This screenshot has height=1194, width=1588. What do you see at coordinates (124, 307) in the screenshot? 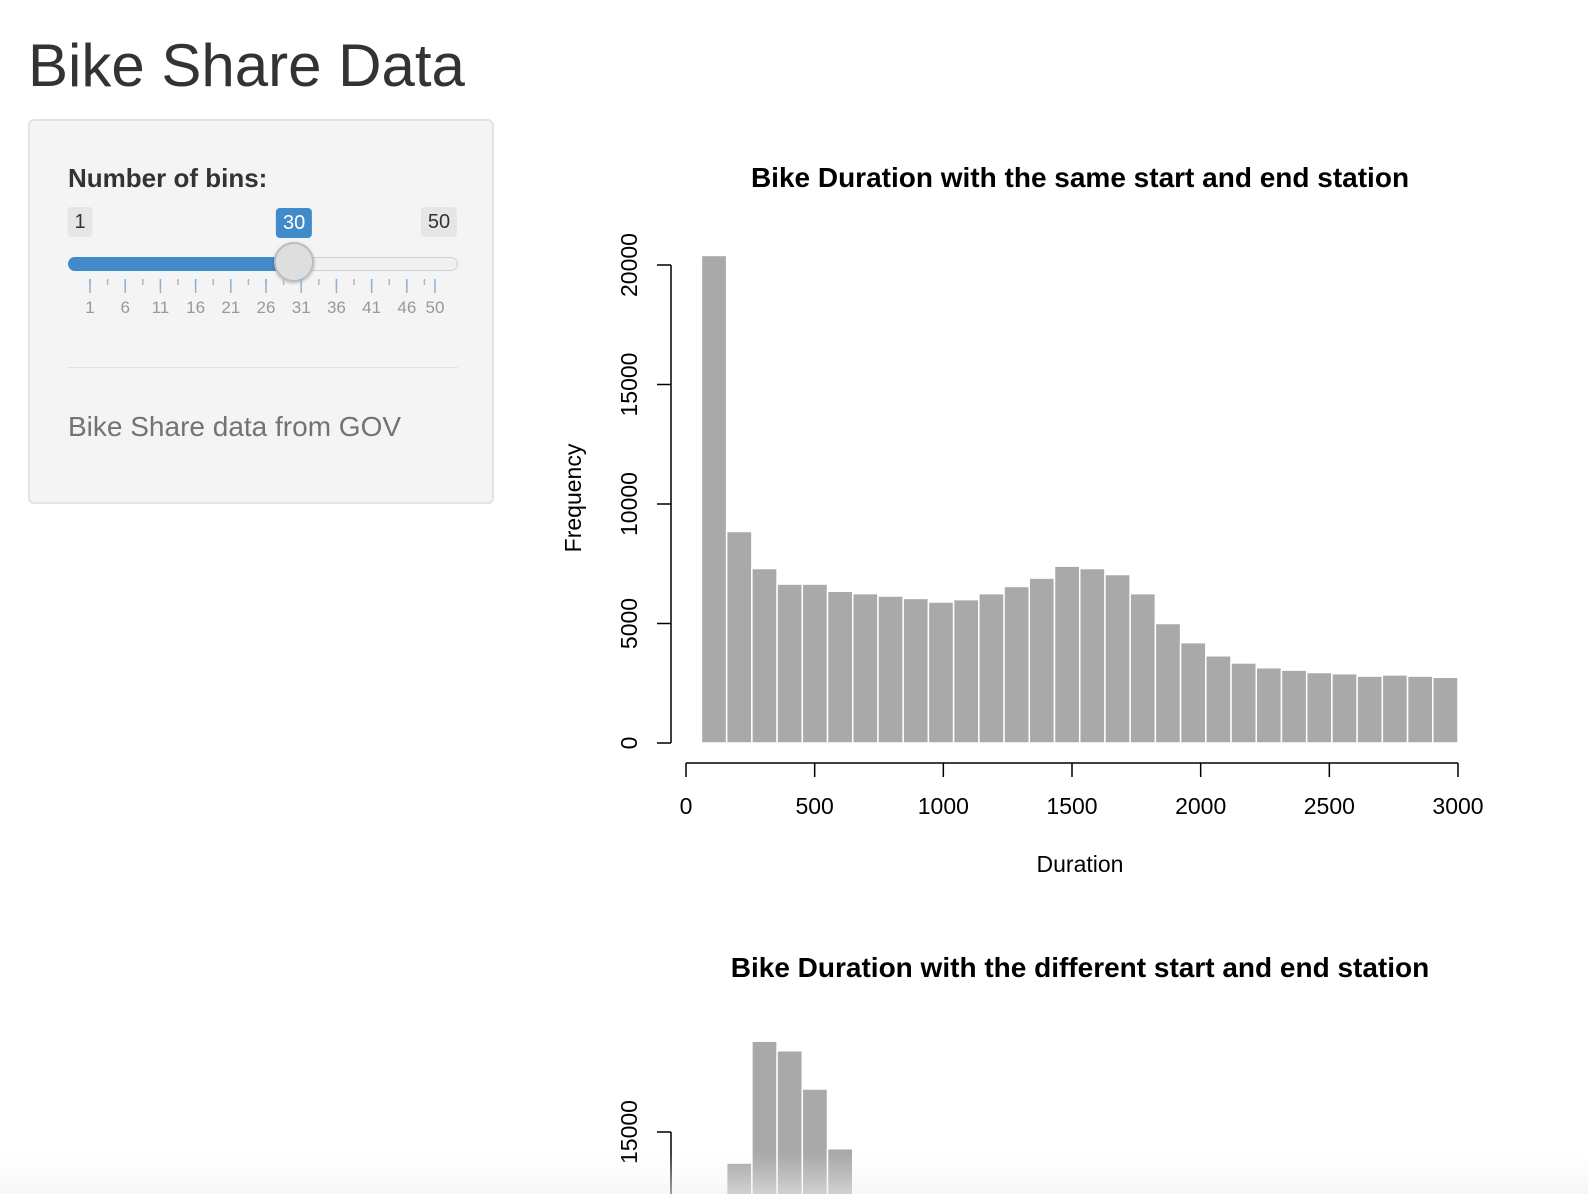
I see `slider-grid-label: 6` at bounding box center [124, 307].